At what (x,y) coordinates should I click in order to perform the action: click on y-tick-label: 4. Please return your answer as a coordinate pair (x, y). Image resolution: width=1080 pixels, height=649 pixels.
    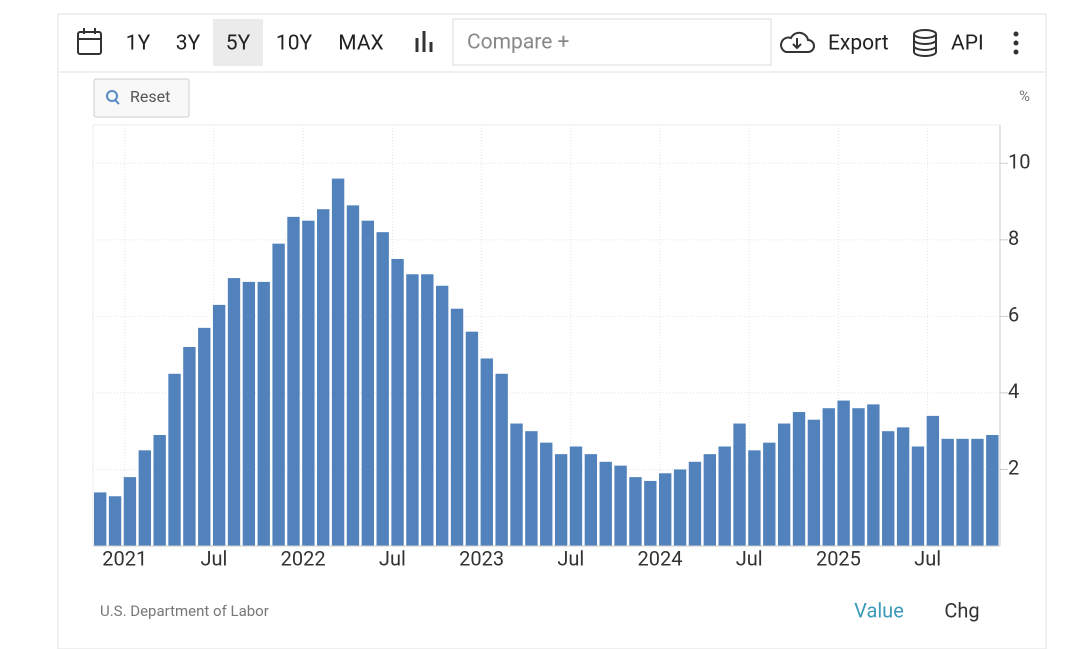
    Looking at the image, I should click on (1013, 391).